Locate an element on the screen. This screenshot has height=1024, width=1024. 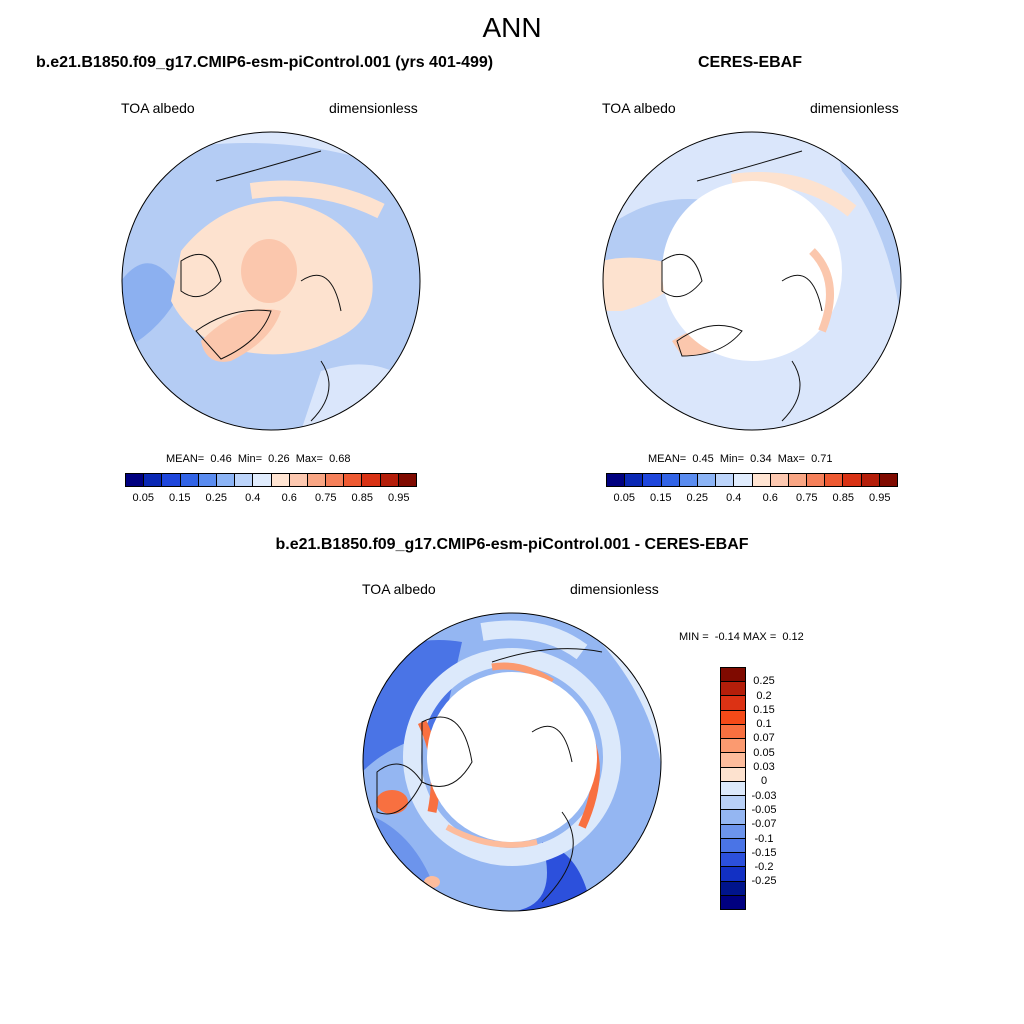
panel-2-colorbar-tick-label: 0.4 is located at coordinates (734, 498).